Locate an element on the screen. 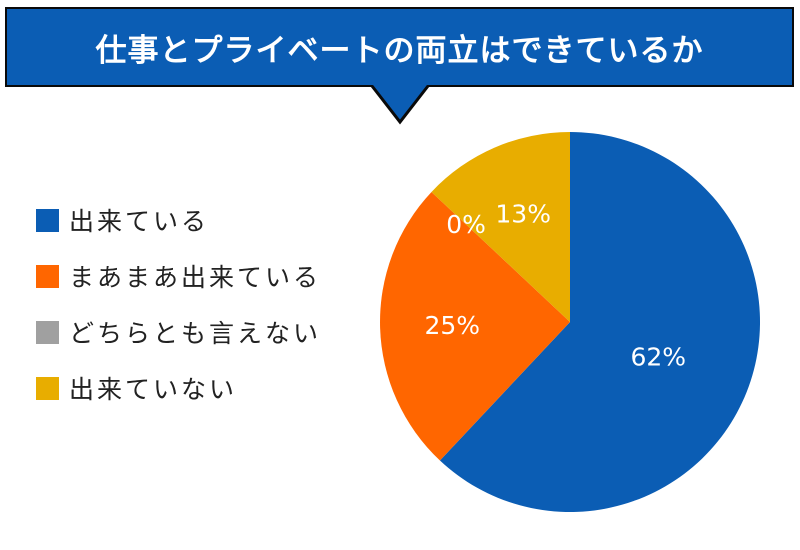 This screenshot has height=550, width=800. legend-item-dochiratomo: どちらとも言えない is located at coordinates (201, 332).